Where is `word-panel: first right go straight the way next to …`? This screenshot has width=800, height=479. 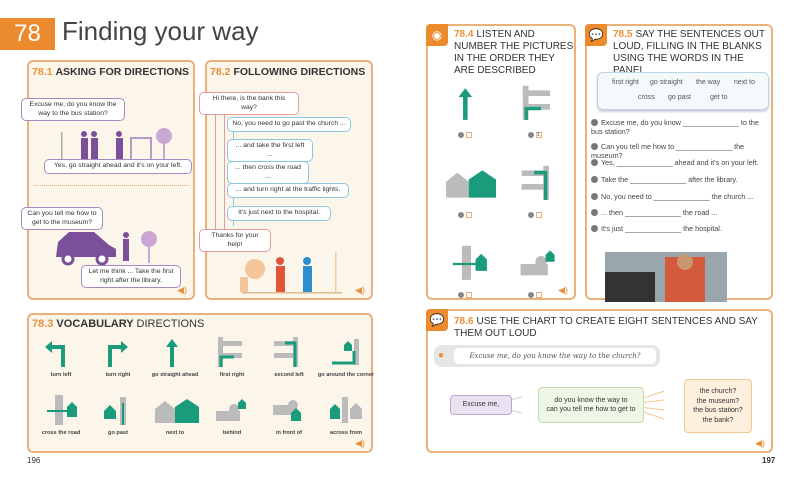 word-panel: first right go straight the way next to … is located at coordinates (683, 91).